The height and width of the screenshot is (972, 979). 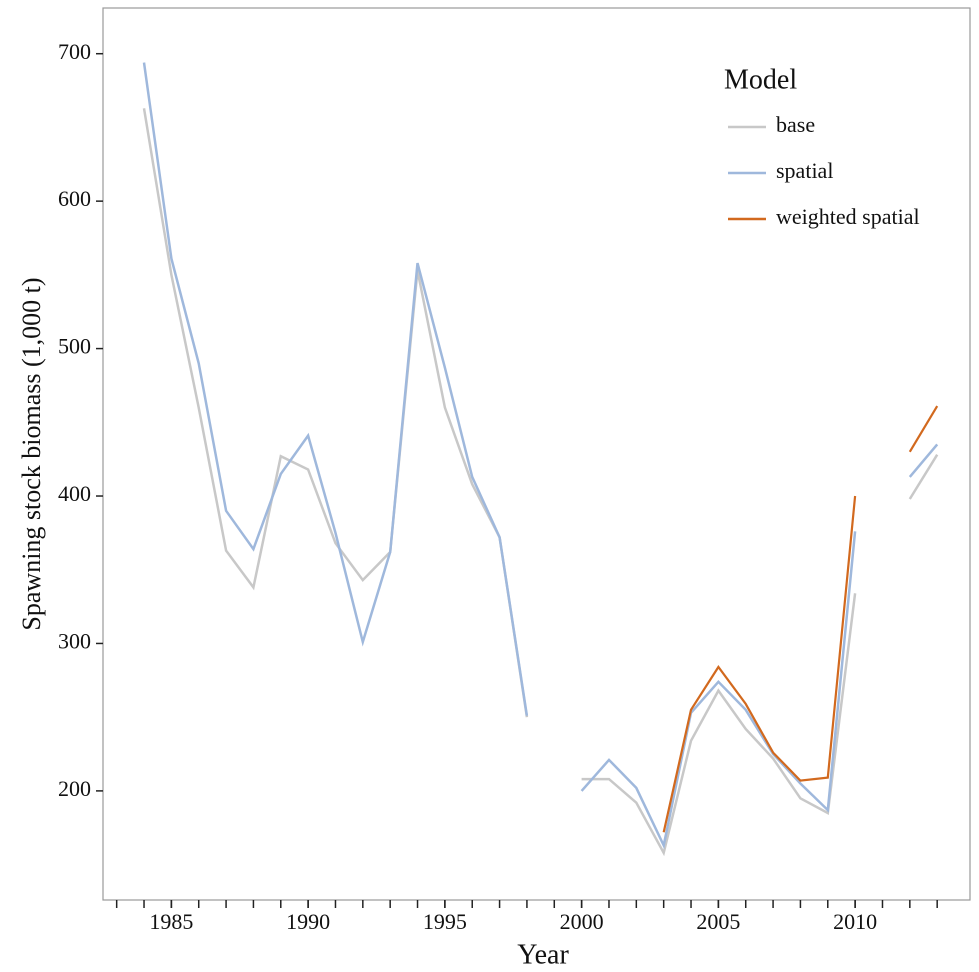 I want to click on x-tick-label: 2010, so click(x=855, y=921).